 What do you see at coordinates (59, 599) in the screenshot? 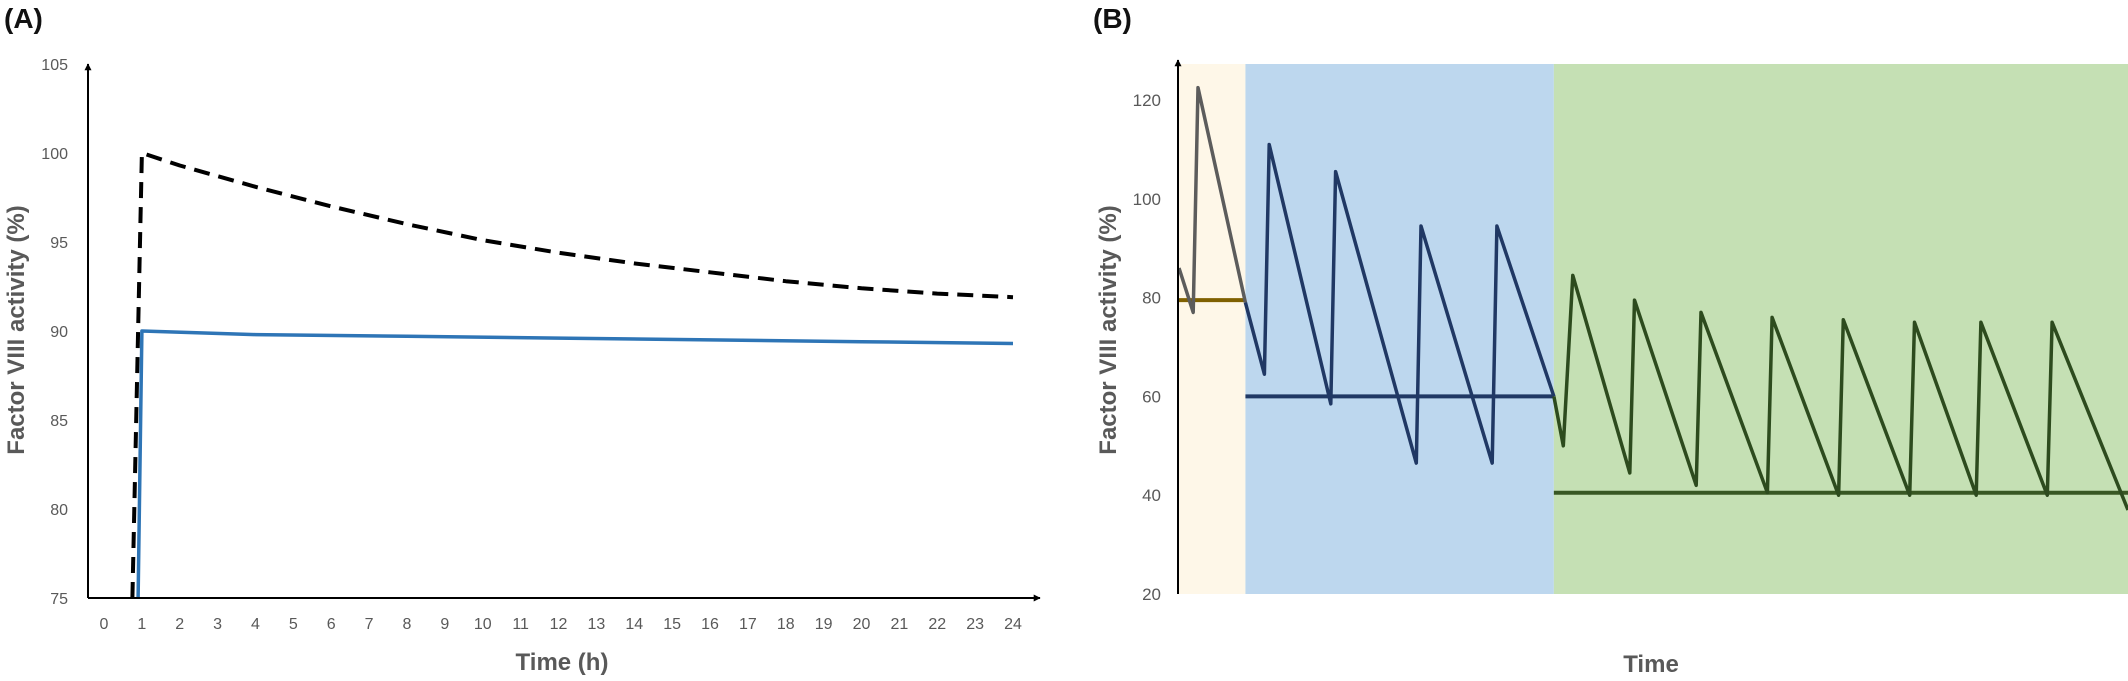
I see `panel-a-y-tick-label: 75` at bounding box center [59, 599].